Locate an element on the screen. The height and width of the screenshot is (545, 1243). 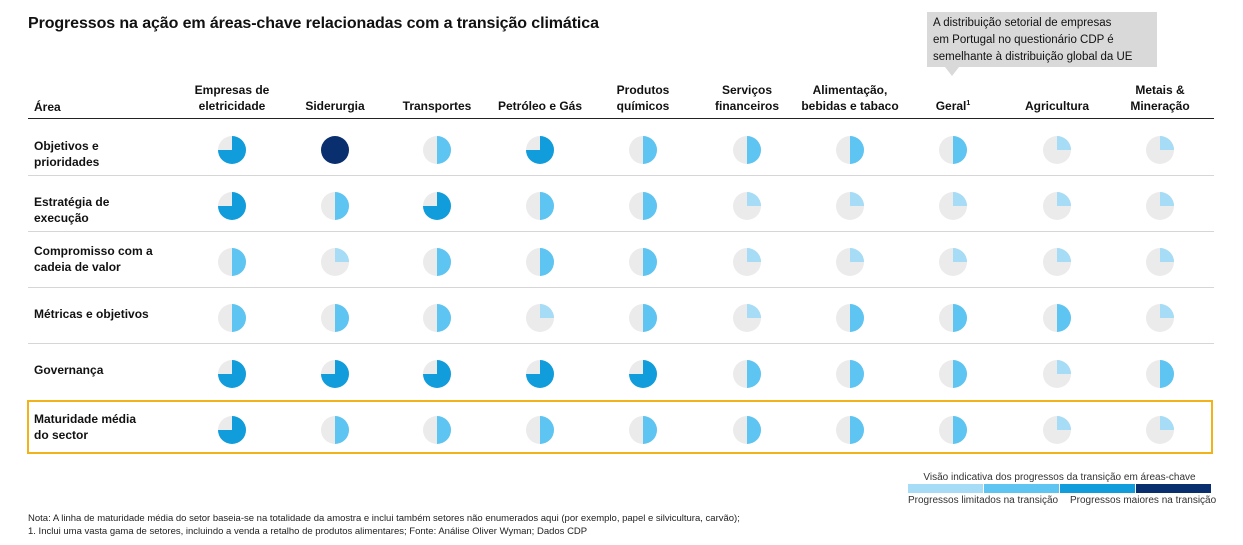
column-header: Transportes is located at coordinates (437, 106).